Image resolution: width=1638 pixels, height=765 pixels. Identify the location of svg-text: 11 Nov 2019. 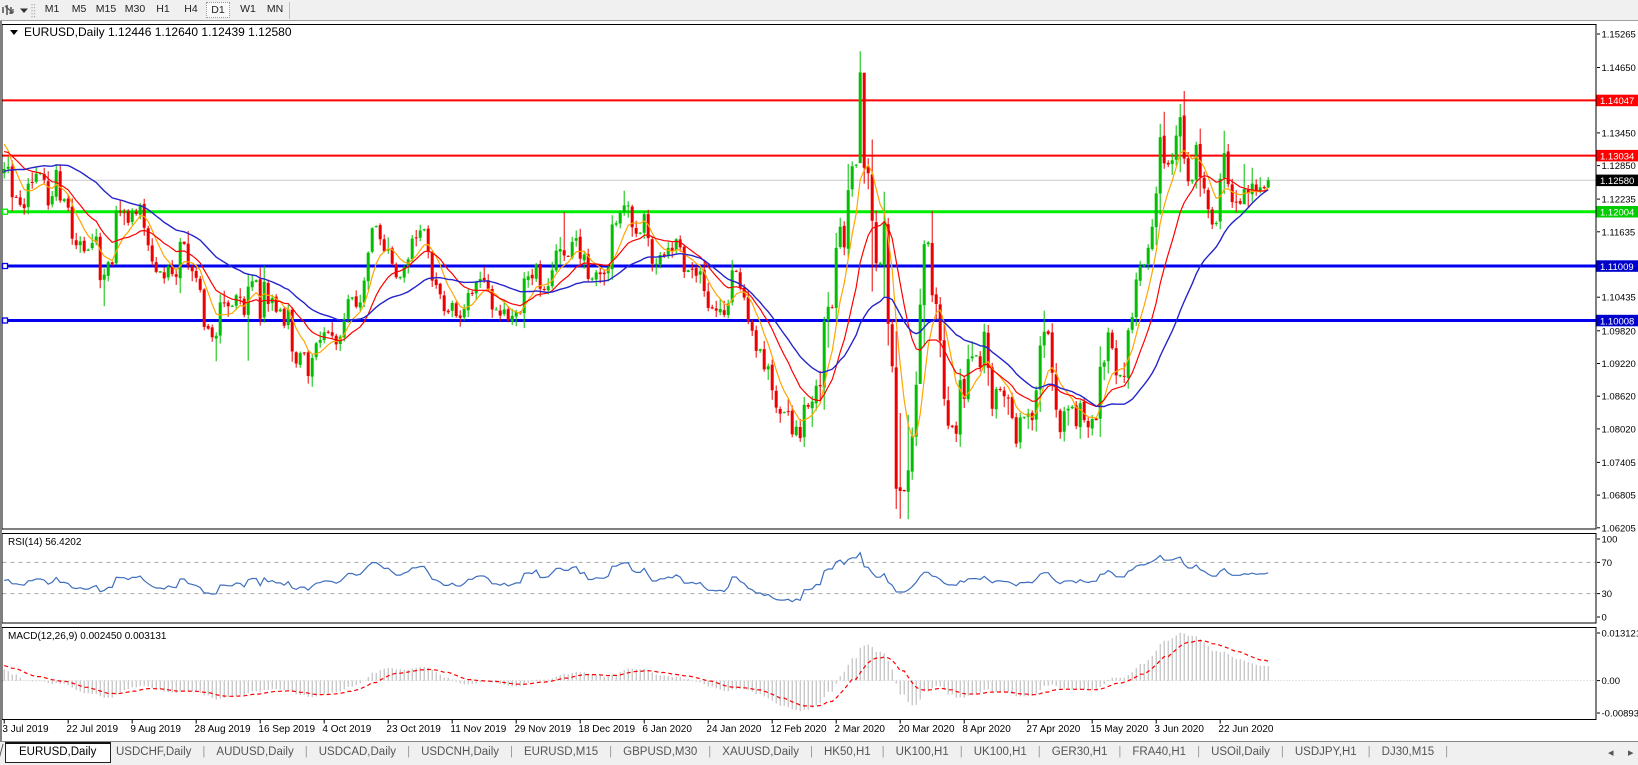
(478, 729).